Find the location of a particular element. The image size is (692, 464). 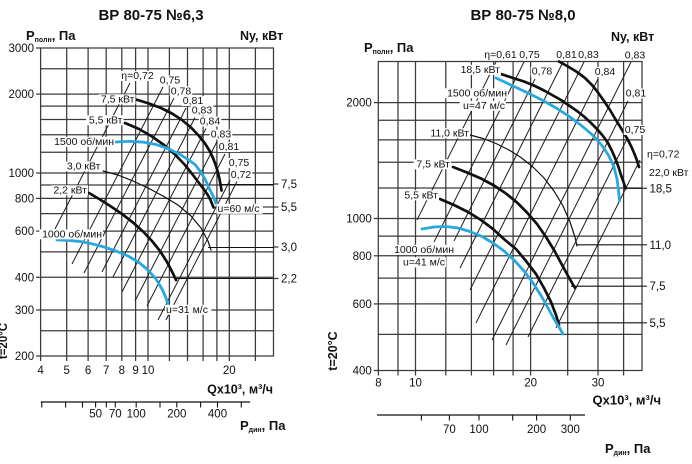

svg-text: 7 is located at coordinates (106, 371).